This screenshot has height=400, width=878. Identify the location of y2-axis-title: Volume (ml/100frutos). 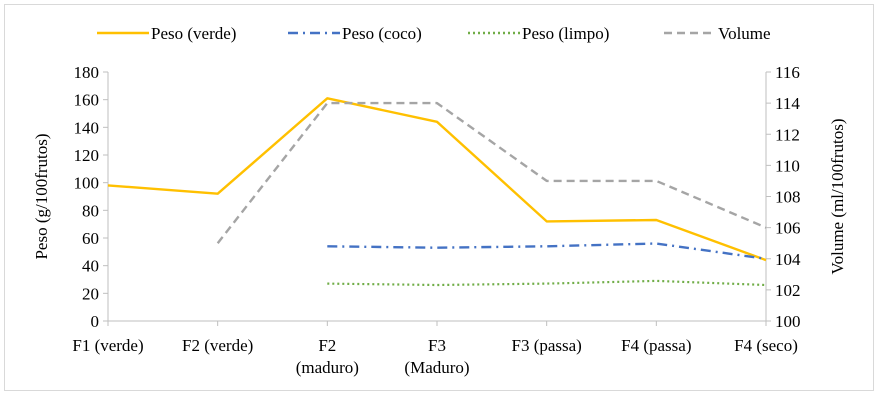
(837, 197).